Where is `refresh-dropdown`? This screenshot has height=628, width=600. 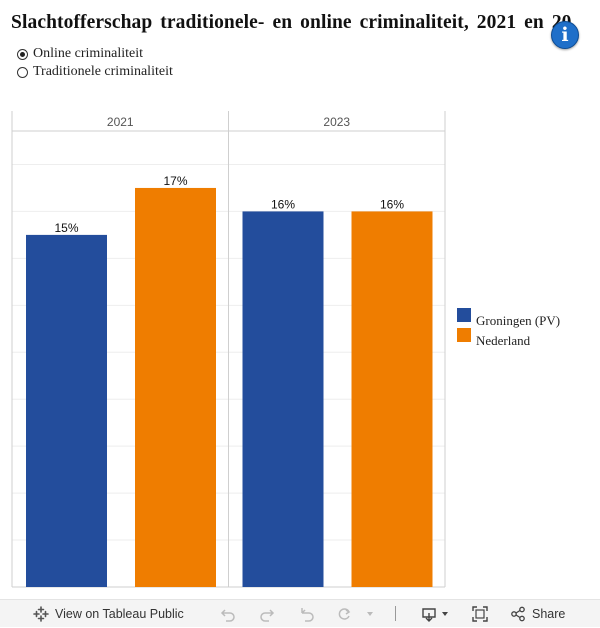
refresh-dropdown is located at coordinates (370, 614).